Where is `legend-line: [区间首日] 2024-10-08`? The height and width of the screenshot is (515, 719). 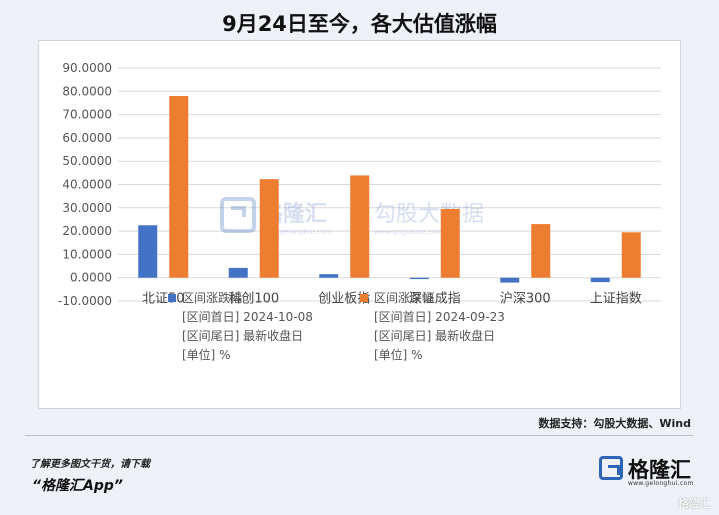 legend-line: [区间首日] 2024-10-08 is located at coordinates (247, 317).